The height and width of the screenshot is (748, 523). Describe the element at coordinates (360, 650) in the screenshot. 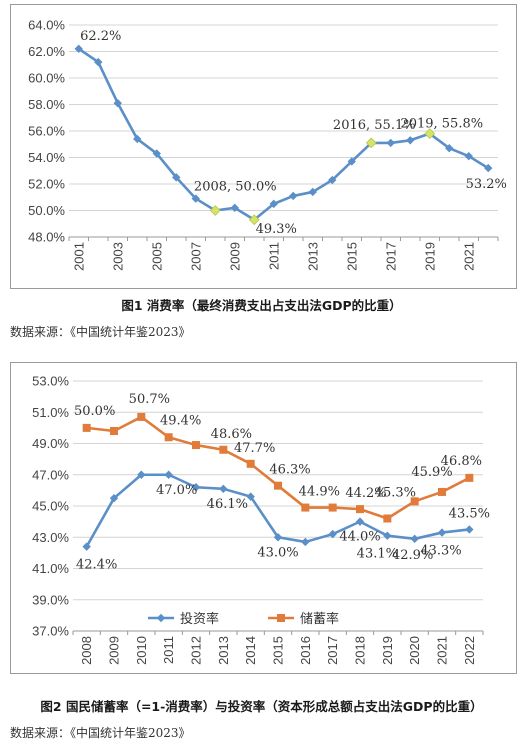

I see `x-tick-label: 2018` at that location.